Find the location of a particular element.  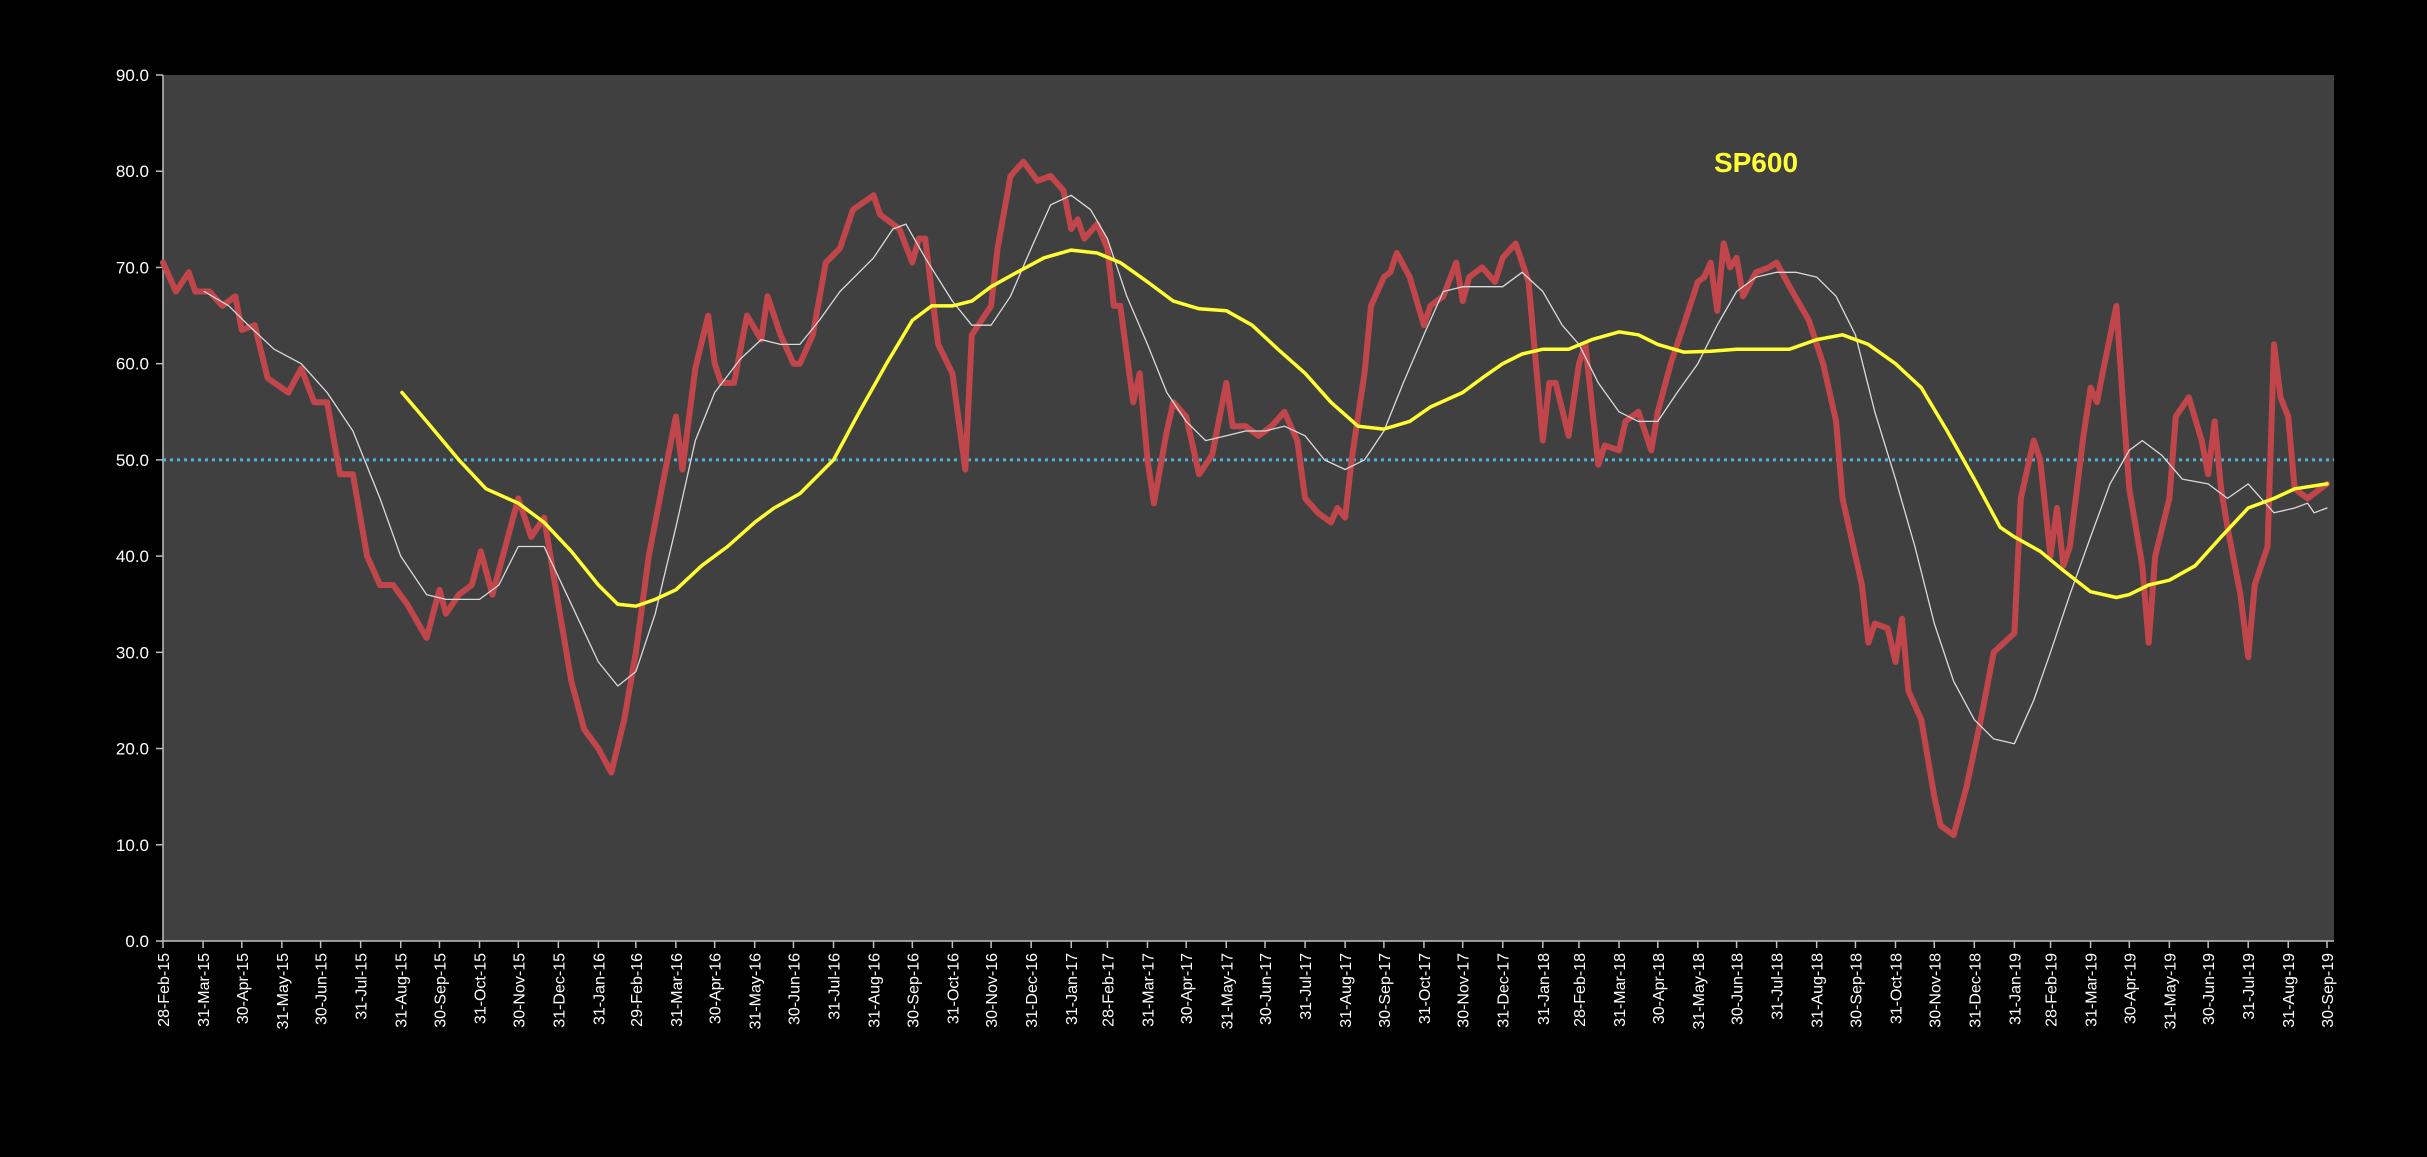

y-tick-label: 10.0 is located at coordinates (132, 845).